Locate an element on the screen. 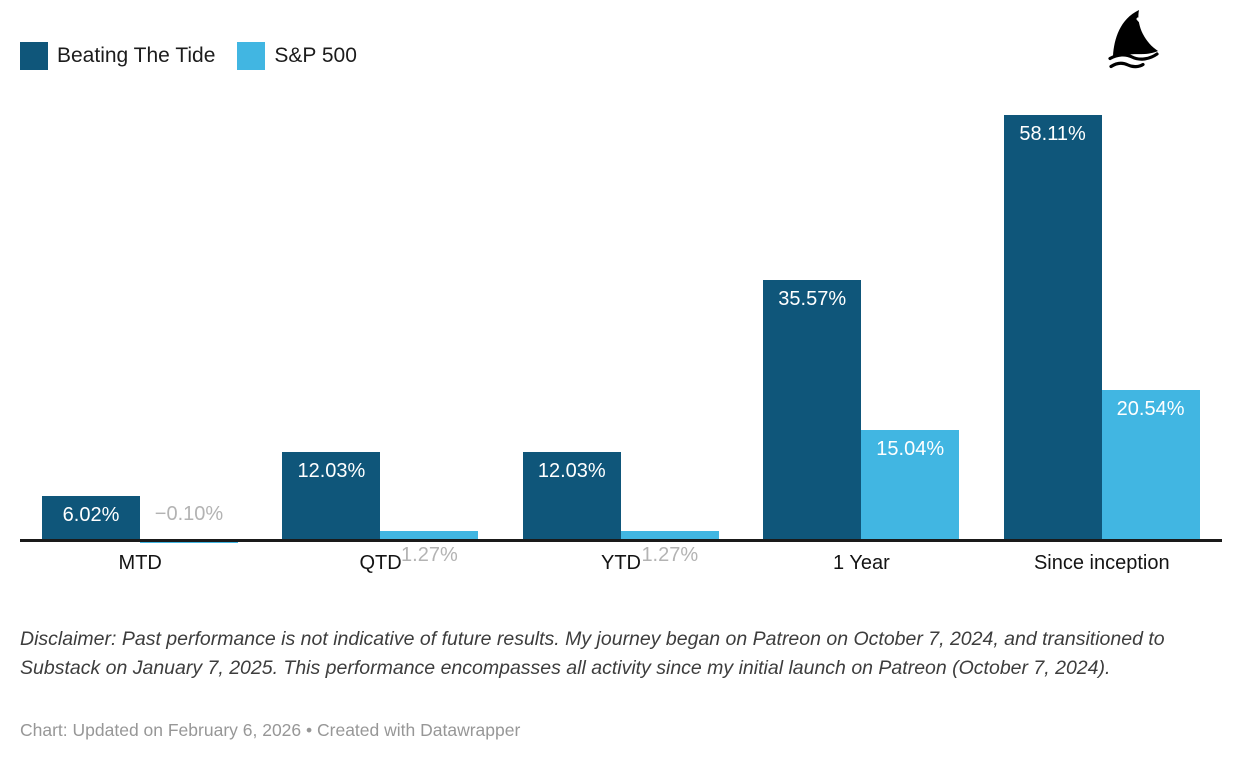 The image size is (1242, 766). bar-value-label-beating-the-tide-ytd: 12.03% is located at coordinates (571, 471).